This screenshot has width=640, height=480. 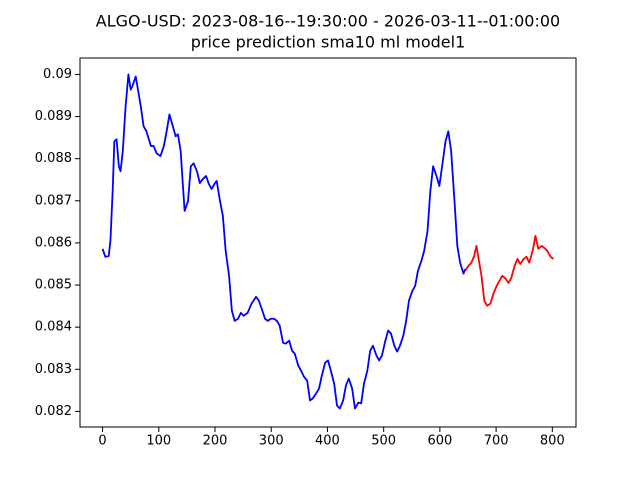 What do you see at coordinates (53, 200) in the screenshot?
I see `y-tick-label: 0.087` at bounding box center [53, 200].